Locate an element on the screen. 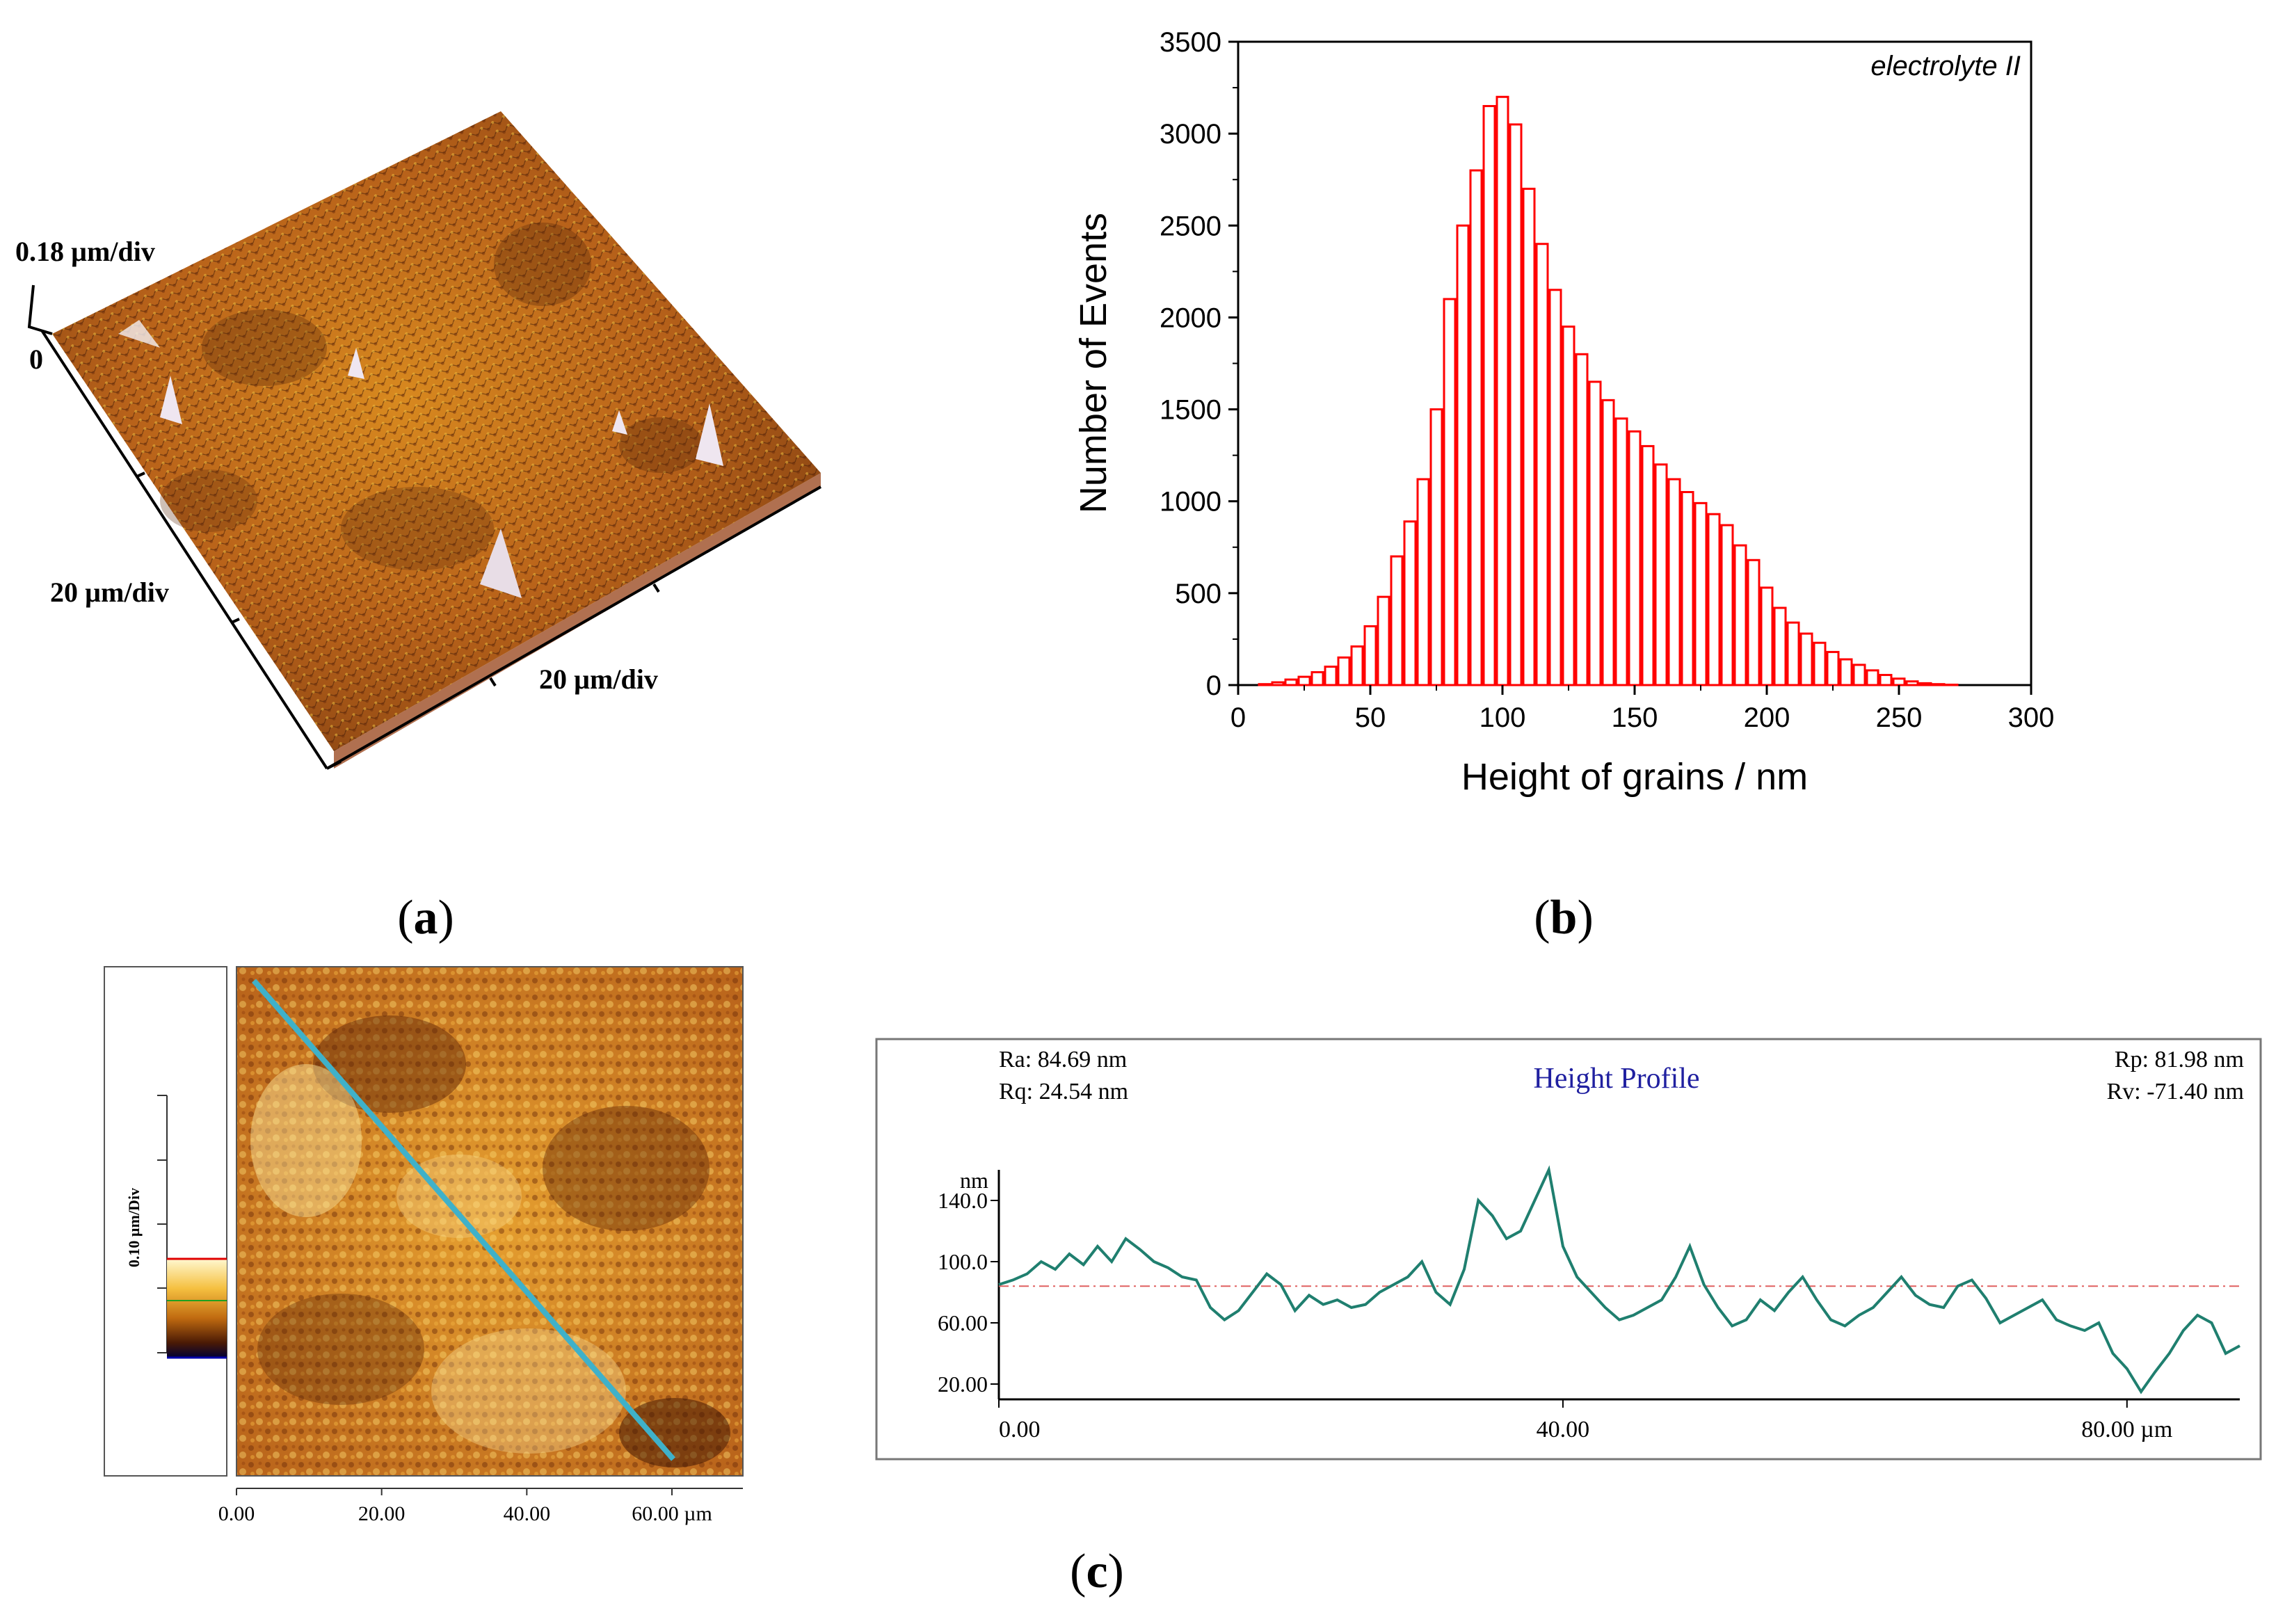 The height and width of the screenshot is (1624, 2269). profile-x-tick-label: 80.00 µm is located at coordinates (2127, 1429).